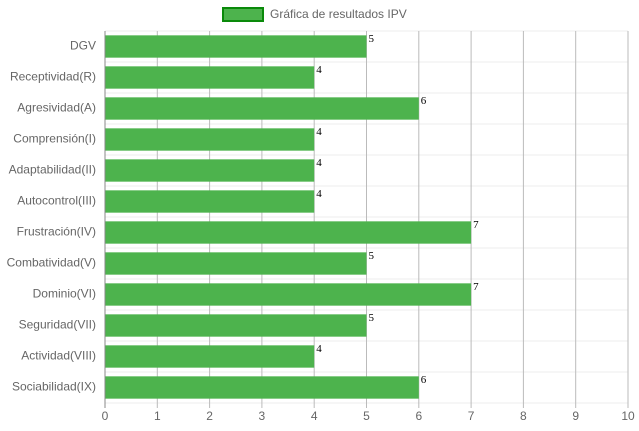  Describe the element at coordinates (314, 416) in the screenshot. I see `x-tick-label: 4` at that location.